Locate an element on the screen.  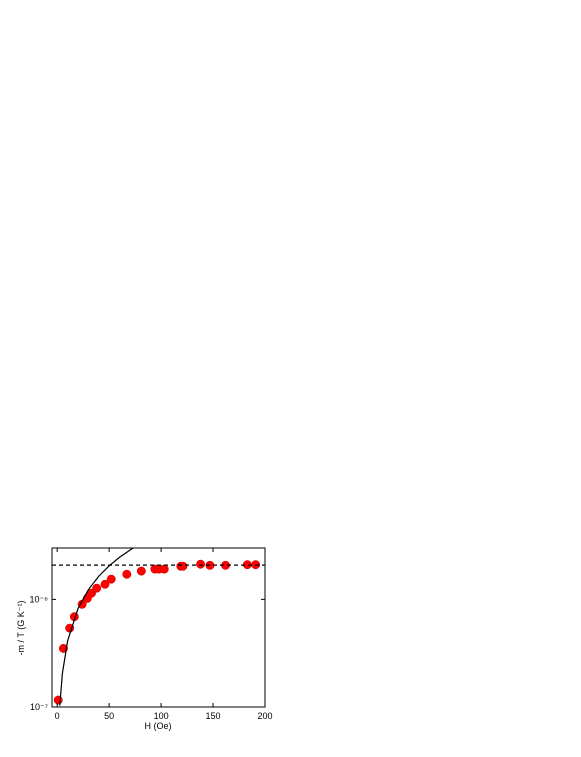
x-tick-label: 150 is located at coordinates (213, 716).